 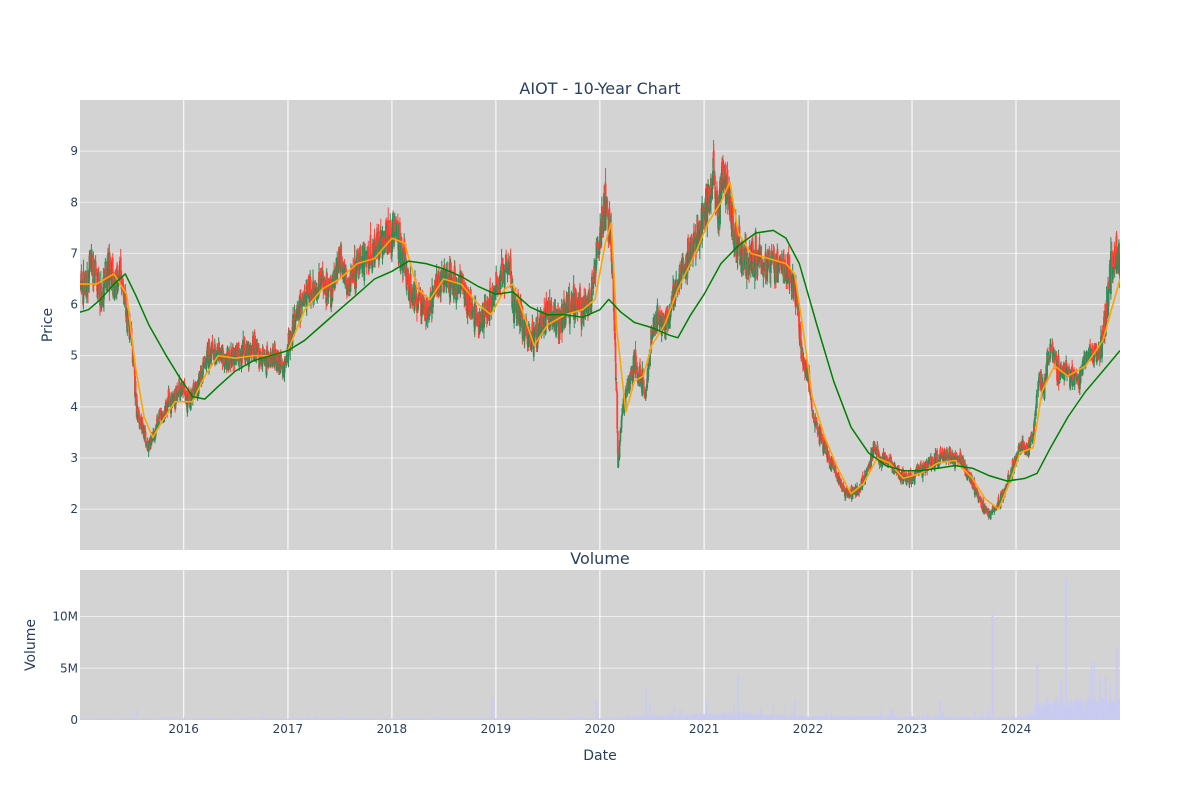 I want to click on price-y-tick-labels: 2 3 4 5 6 7 8 9, so click(x=74, y=330).